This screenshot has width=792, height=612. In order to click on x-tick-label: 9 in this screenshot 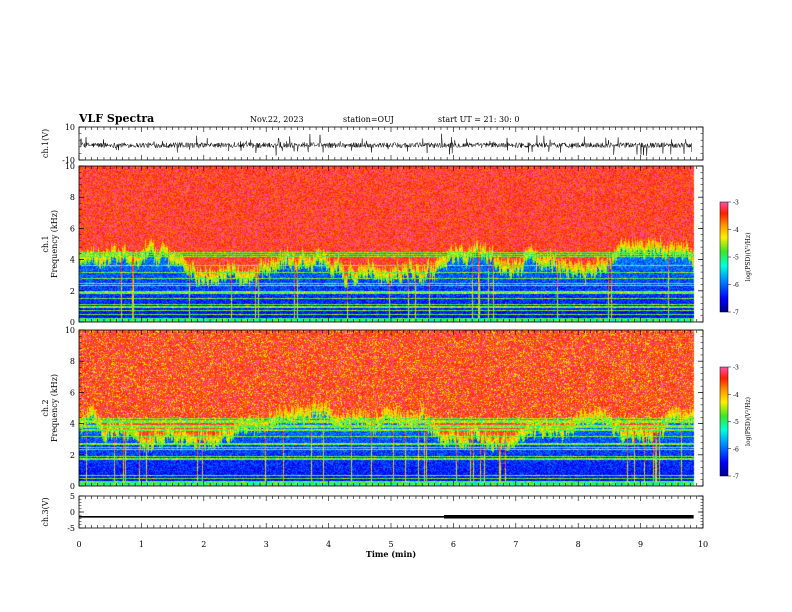, I will do `click(640, 544)`.